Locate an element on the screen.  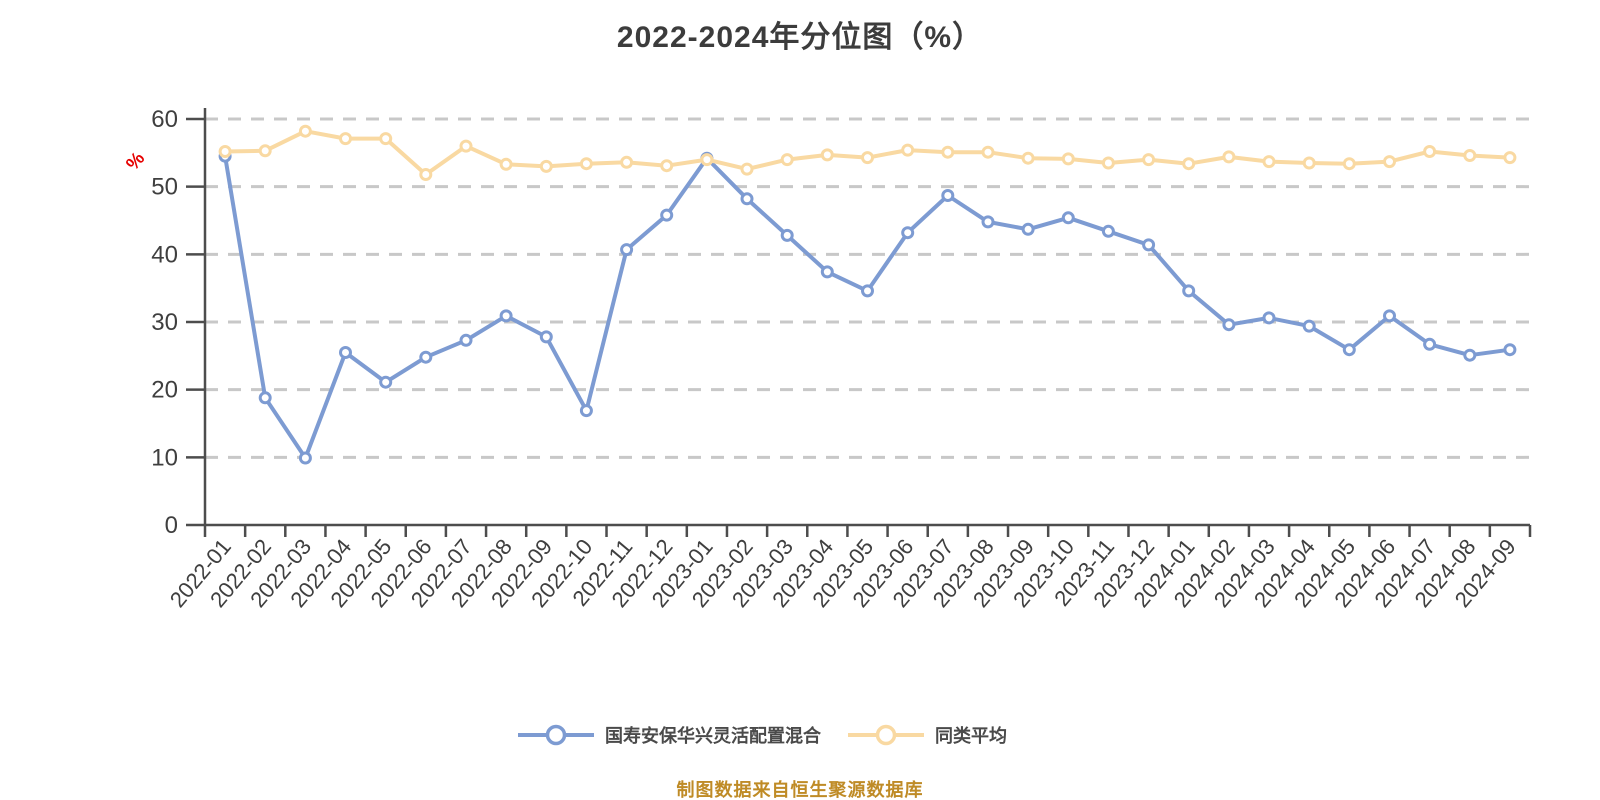
y-tick-label: 0 is located at coordinates (171, 525).